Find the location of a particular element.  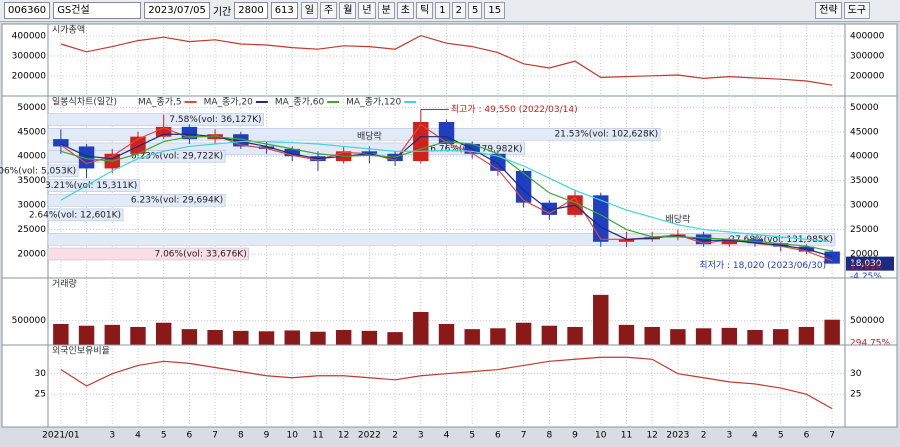

toolbar-button: 15 is located at coordinates (495, 10).